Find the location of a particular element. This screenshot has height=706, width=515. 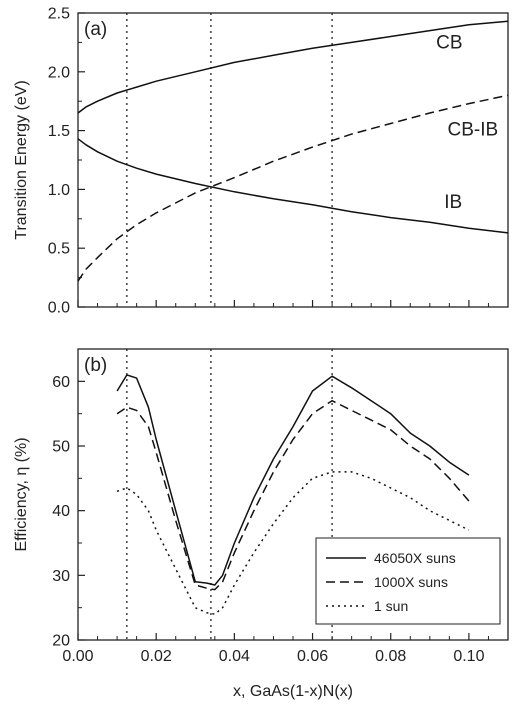

x-tick-label: 0.00 is located at coordinates (77, 656).